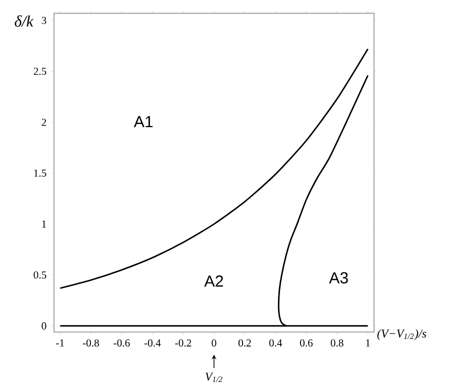  Describe the element at coordinates (122, 343) in the screenshot. I see `x-tick-label: -0.6` at that location.